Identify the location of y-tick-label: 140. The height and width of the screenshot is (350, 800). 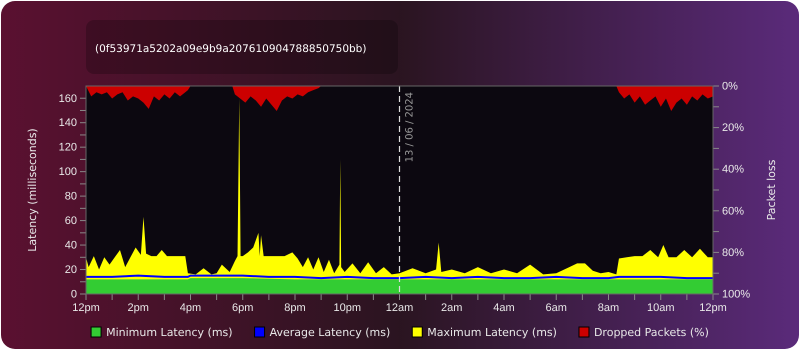
(67, 123).